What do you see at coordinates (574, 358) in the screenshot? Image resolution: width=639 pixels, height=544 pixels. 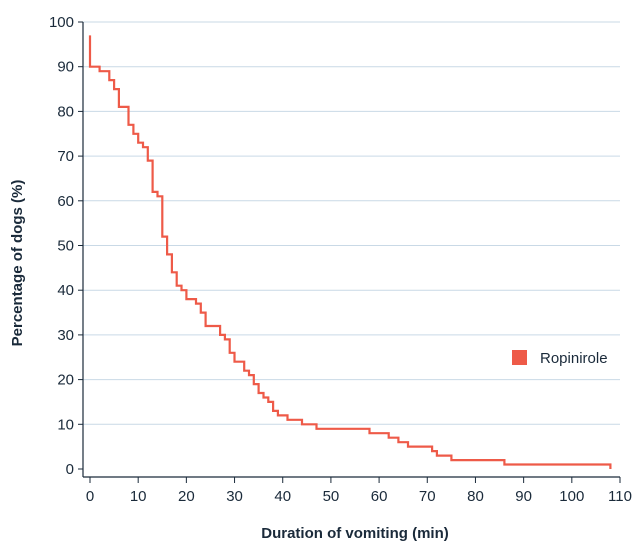 I see `legend-label: Ropinirole` at bounding box center [574, 358].